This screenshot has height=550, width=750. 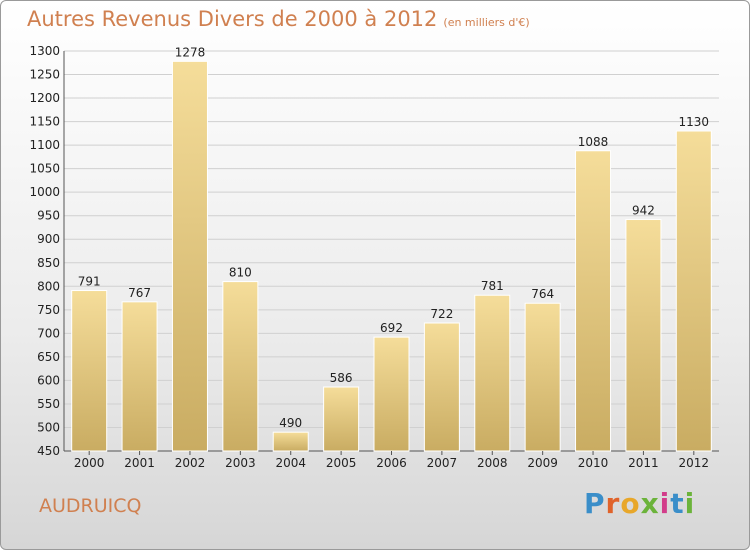 I want to click on data-label: 1278, so click(x=190, y=52).